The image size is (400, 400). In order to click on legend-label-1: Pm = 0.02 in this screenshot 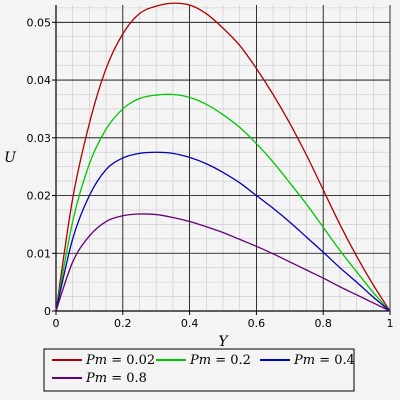, I will do `click(120, 360)`.